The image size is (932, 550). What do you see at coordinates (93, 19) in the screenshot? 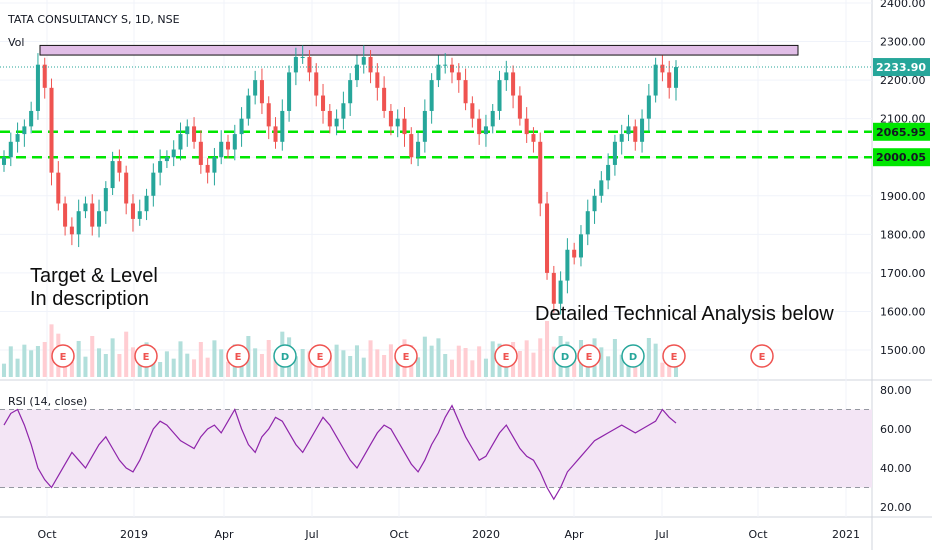
I see `symbol-title: TATA CONSULTANCY S, 1D, NSE` at bounding box center [93, 19].